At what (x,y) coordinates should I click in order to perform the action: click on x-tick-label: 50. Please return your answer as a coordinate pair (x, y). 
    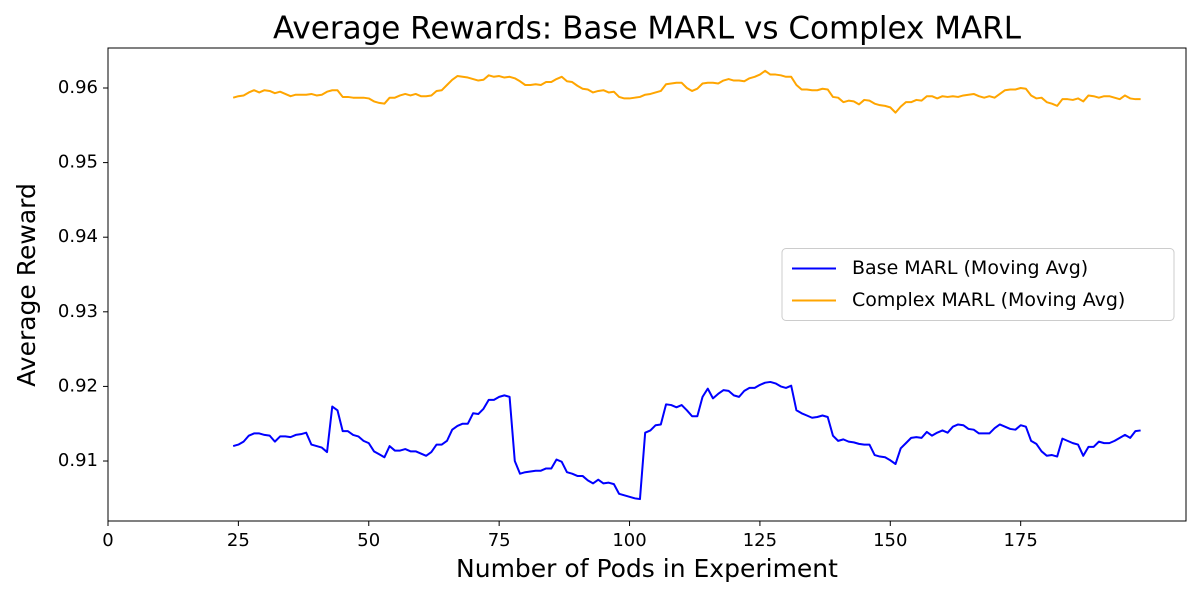
    Looking at the image, I should click on (368, 540).